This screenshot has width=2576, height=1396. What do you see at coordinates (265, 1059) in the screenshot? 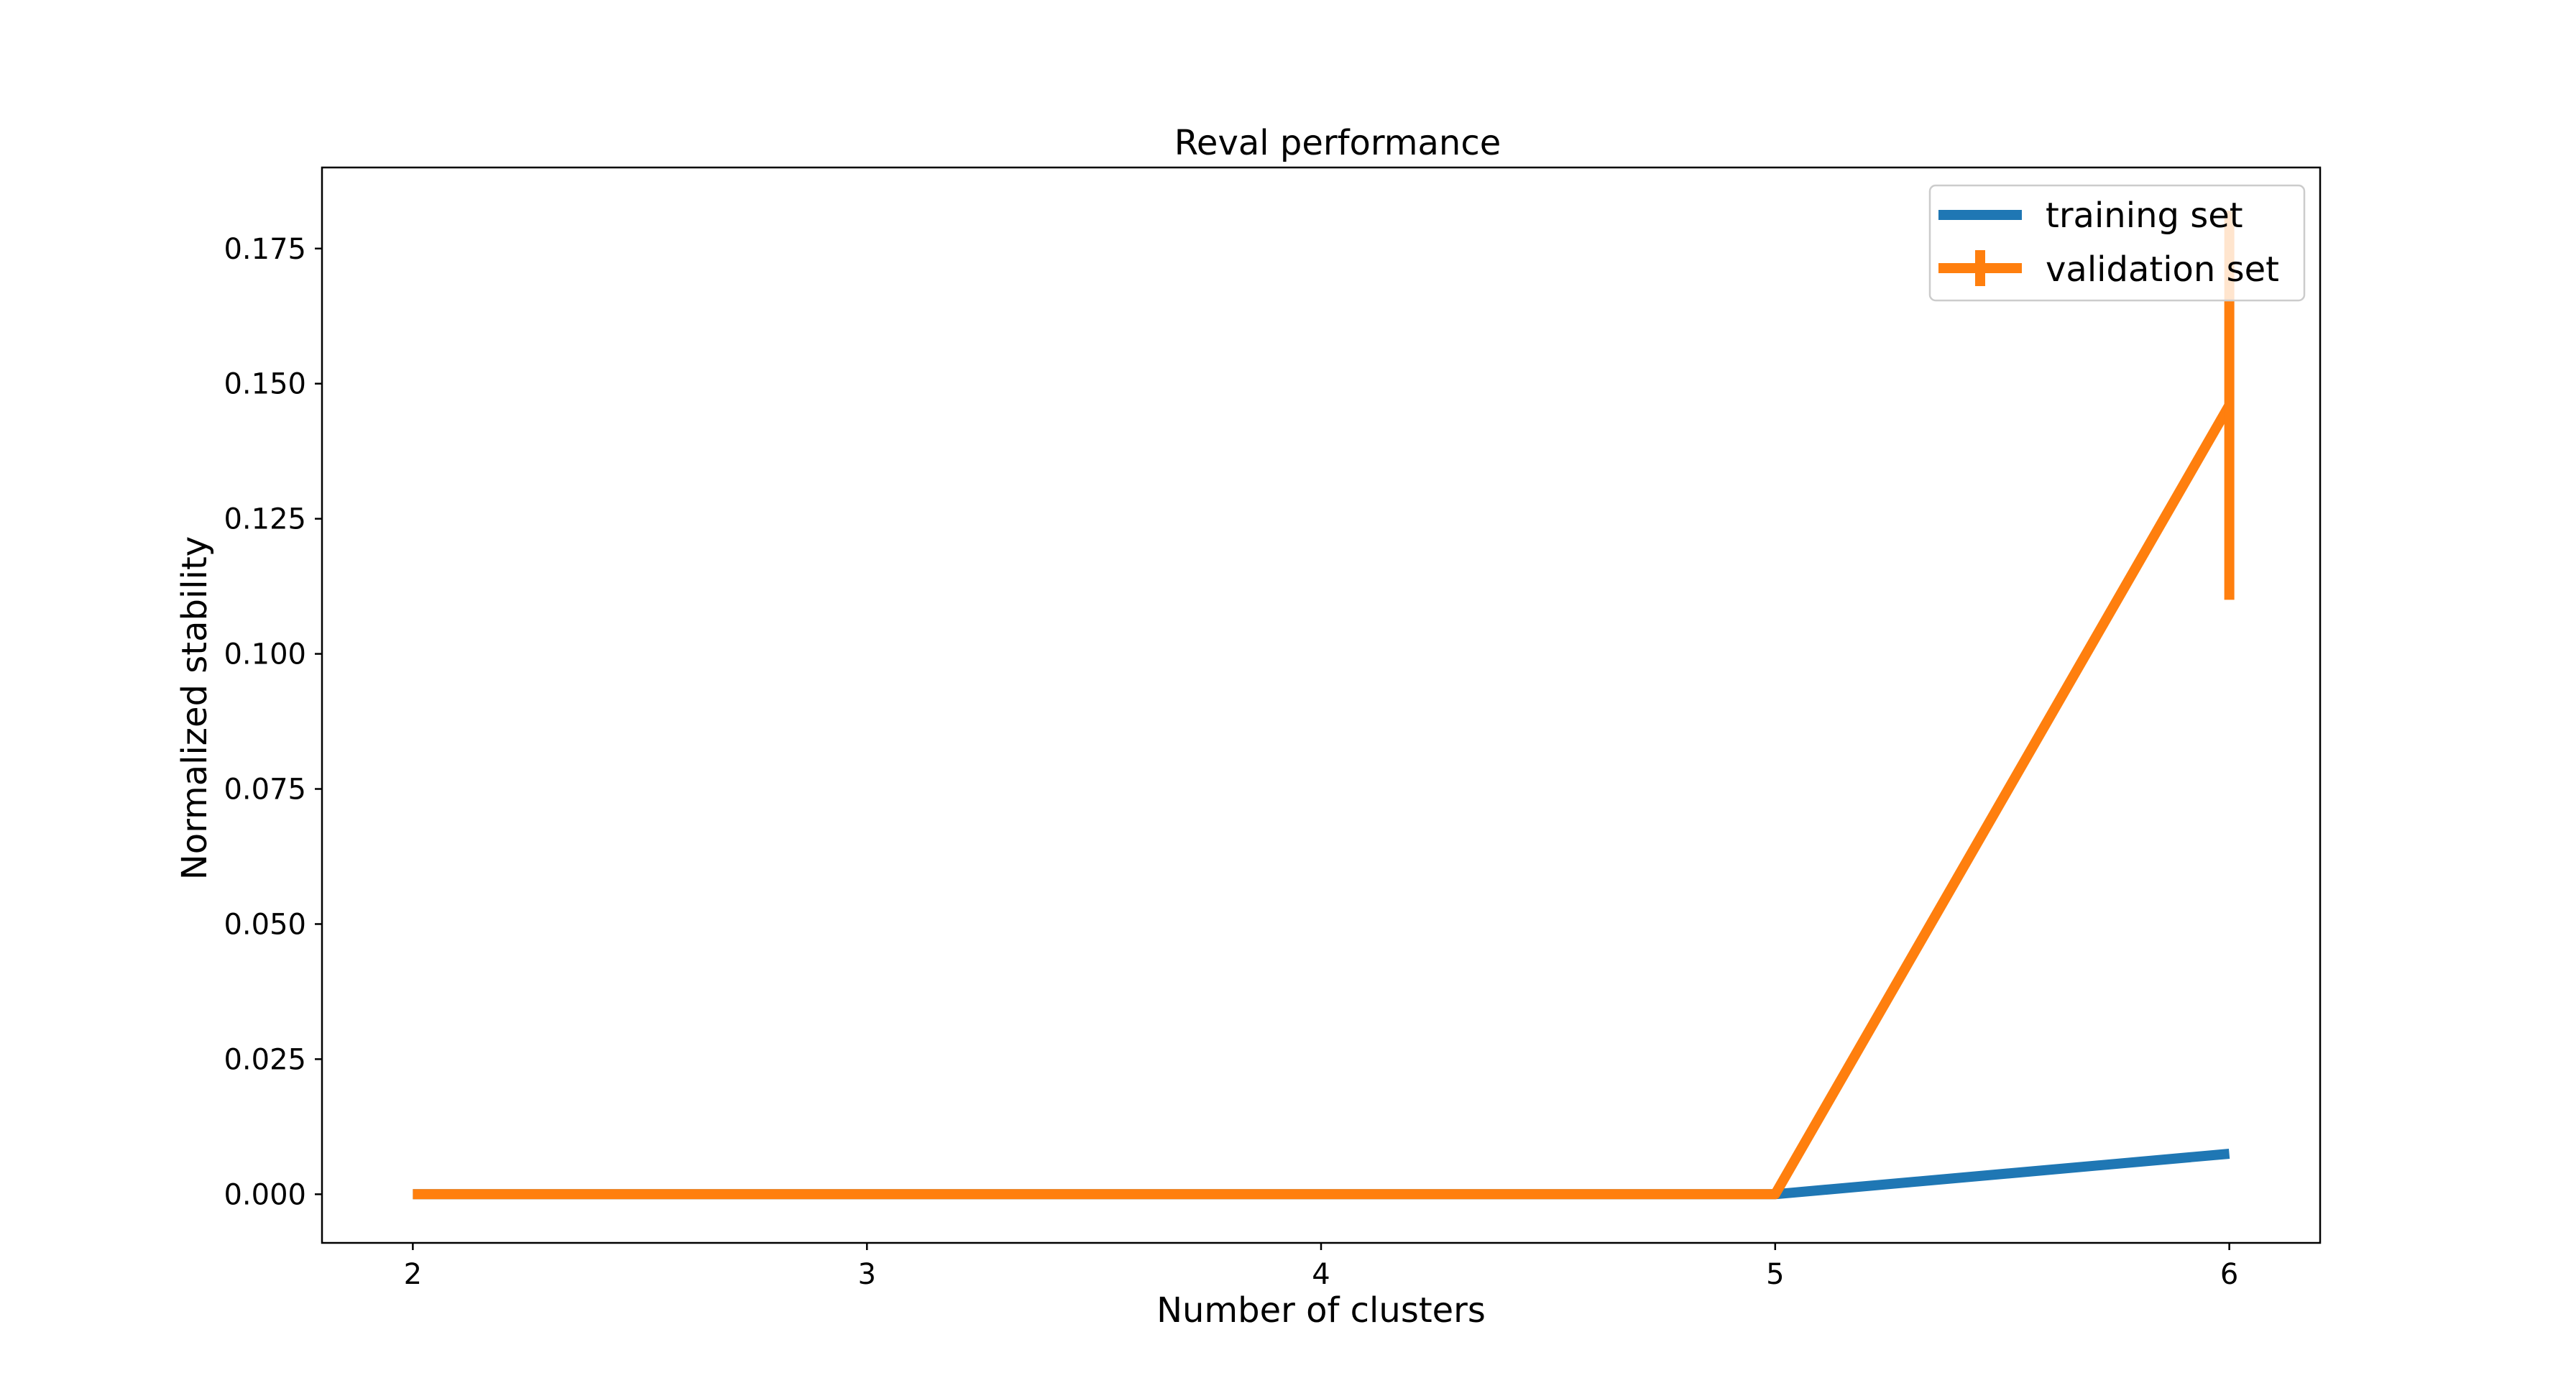
I see `y-tick-label: 0.025` at bounding box center [265, 1059].